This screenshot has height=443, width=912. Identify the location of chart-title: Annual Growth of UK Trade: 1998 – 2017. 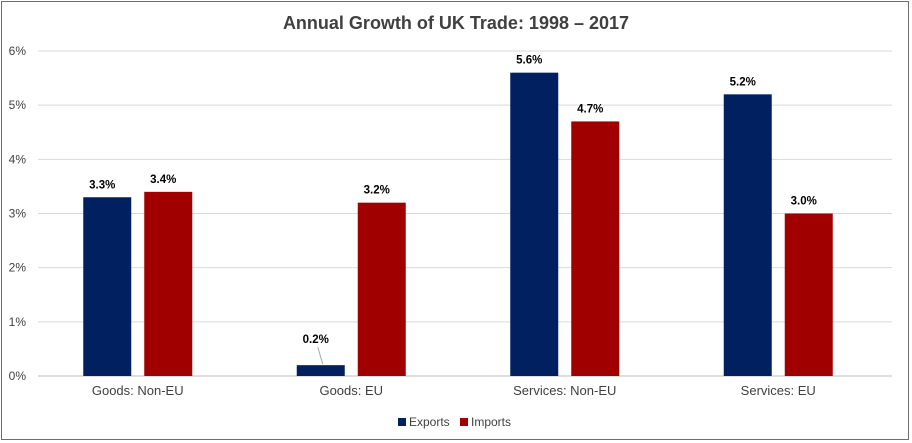
(456, 23).